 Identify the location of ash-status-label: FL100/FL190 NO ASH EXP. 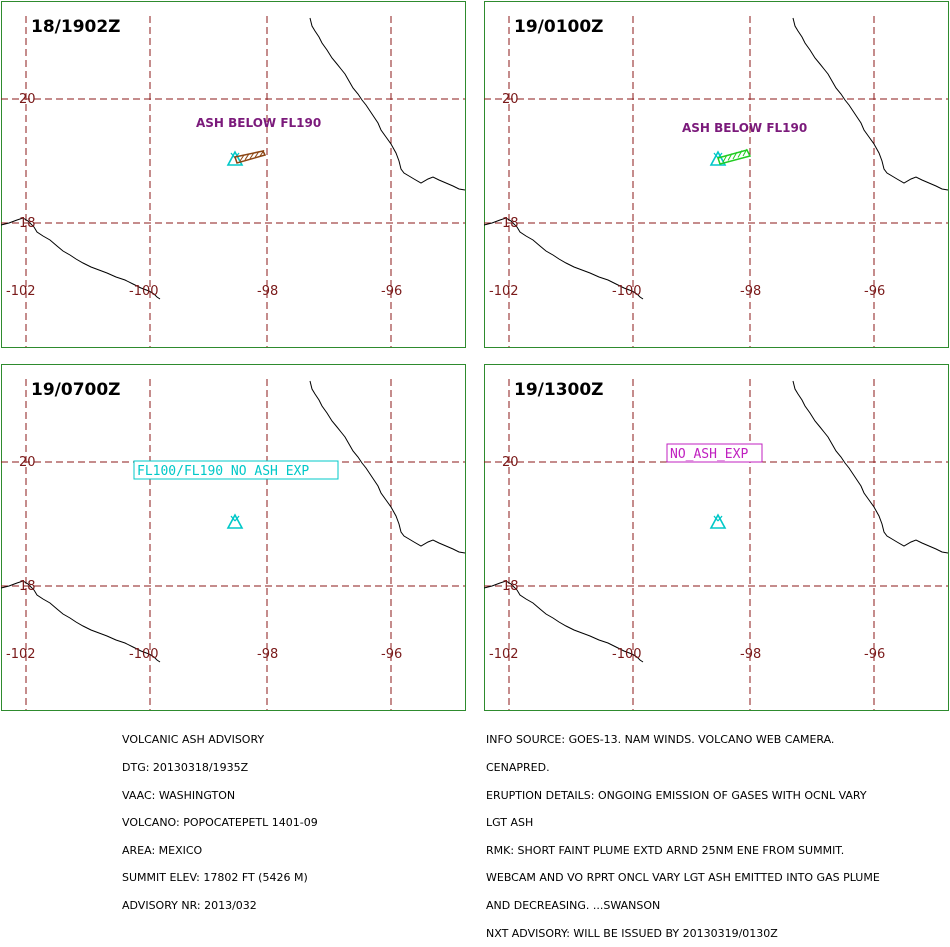
(223, 471).